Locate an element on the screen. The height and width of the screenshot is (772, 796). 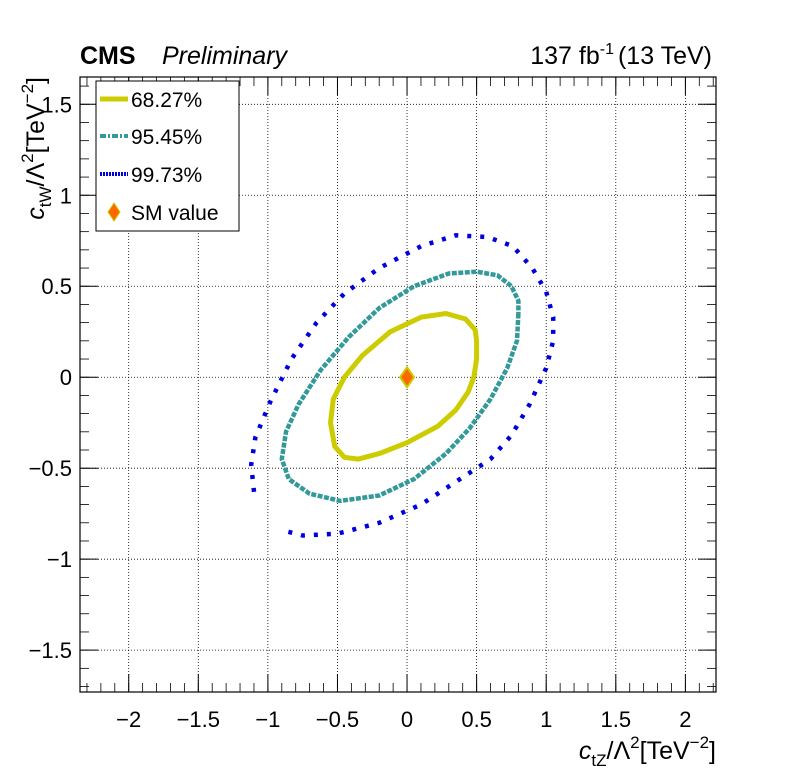
legend-box is located at coordinates (167, 156).